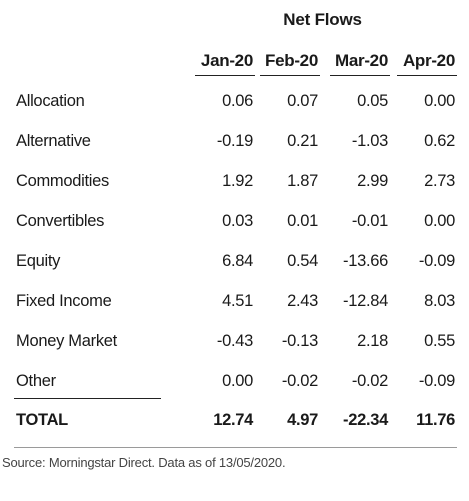 The width and height of the screenshot is (469, 501). Describe the element at coordinates (87, 398) in the screenshot. I see `total-divider` at that location.